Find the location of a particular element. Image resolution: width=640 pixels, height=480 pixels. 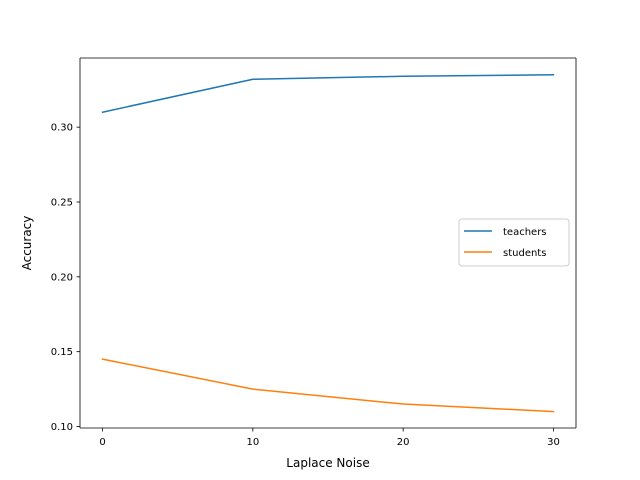

y-tick-label: 0.25 is located at coordinates (62, 202).